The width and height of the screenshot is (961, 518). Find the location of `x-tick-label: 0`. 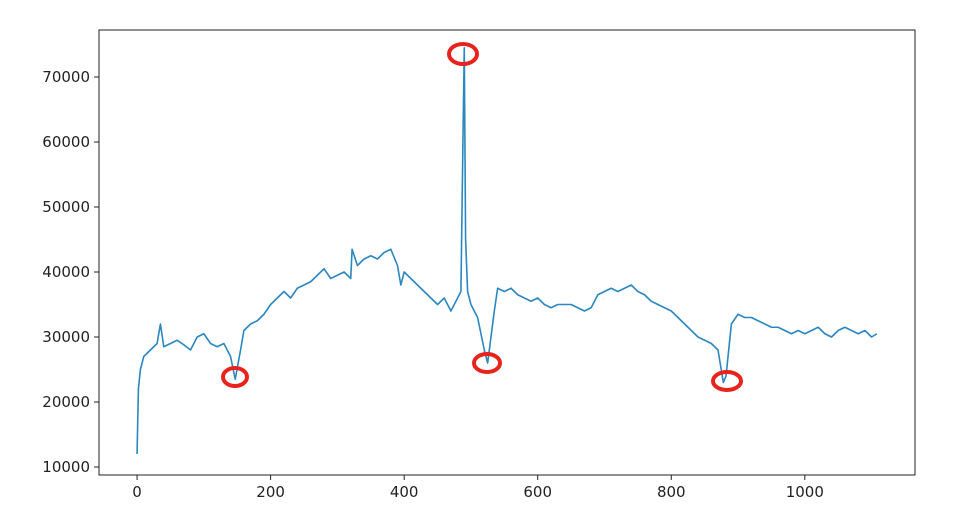

x-tick-label: 0 is located at coordinates (137, 492).